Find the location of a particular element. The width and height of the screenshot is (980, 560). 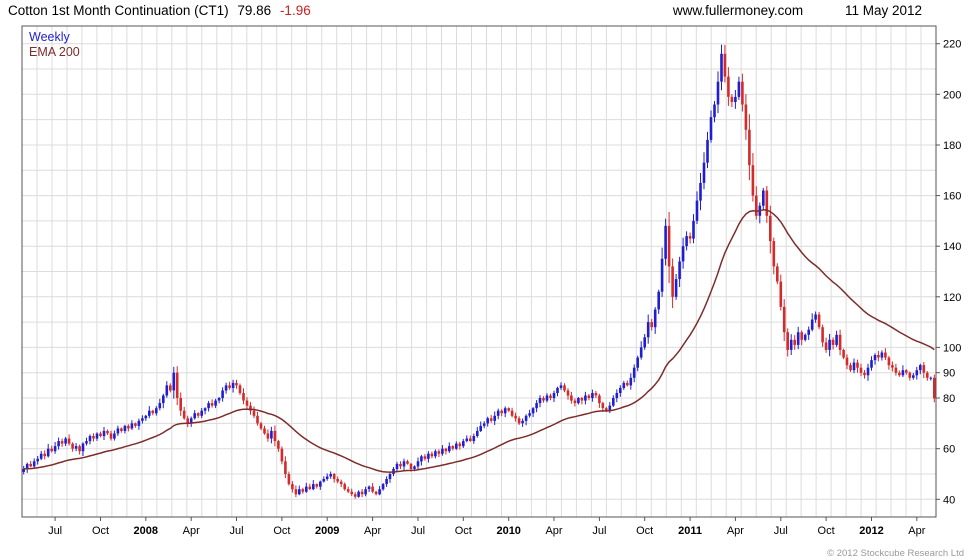

legend-weekly: Weekly is located at coordinates (49, 37).